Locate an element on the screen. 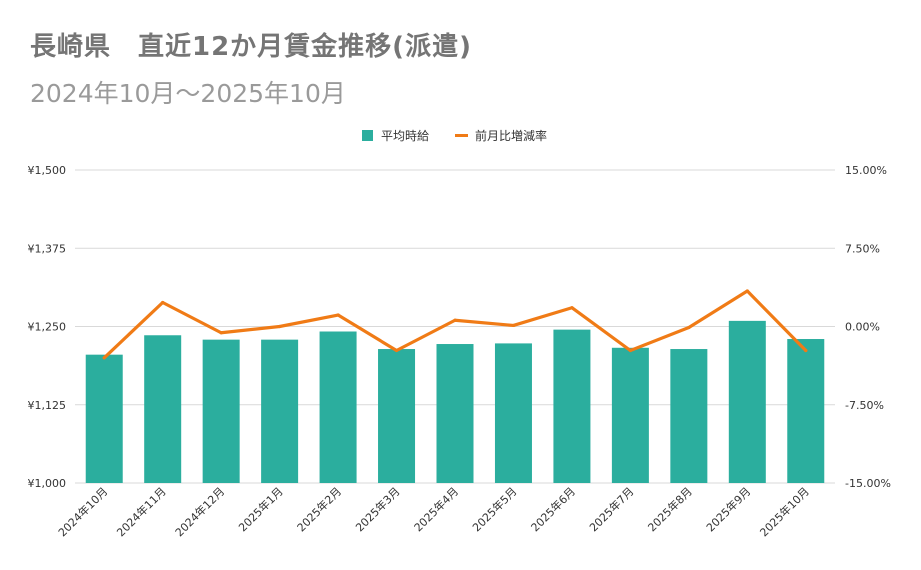 The image size is (921, 570). y-left-tick-label: ¥1,000 is located at coordinates (47, 483).